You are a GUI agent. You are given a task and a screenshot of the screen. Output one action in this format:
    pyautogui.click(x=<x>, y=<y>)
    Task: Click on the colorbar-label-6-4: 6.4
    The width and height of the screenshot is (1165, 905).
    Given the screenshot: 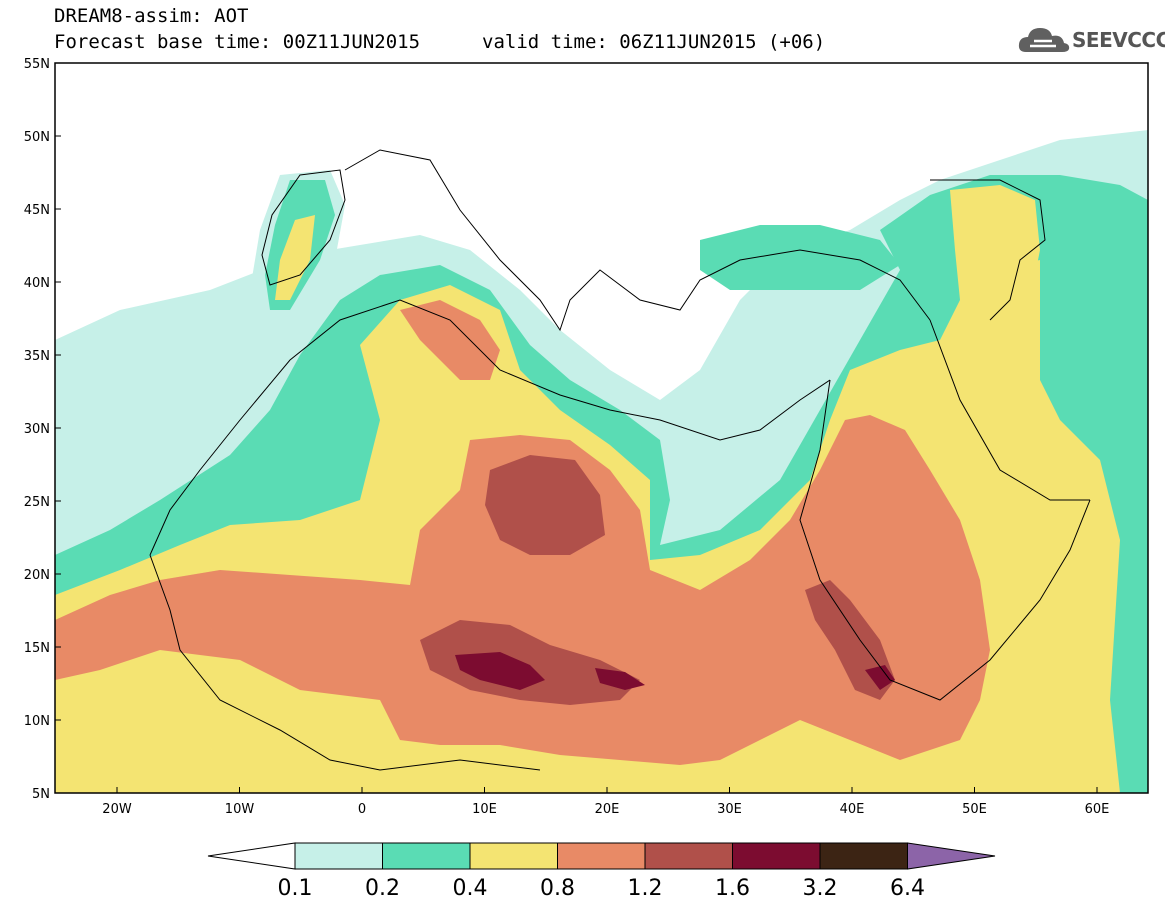 What is the action you would take?
    pyautogui.click(x=907, y=888)
    